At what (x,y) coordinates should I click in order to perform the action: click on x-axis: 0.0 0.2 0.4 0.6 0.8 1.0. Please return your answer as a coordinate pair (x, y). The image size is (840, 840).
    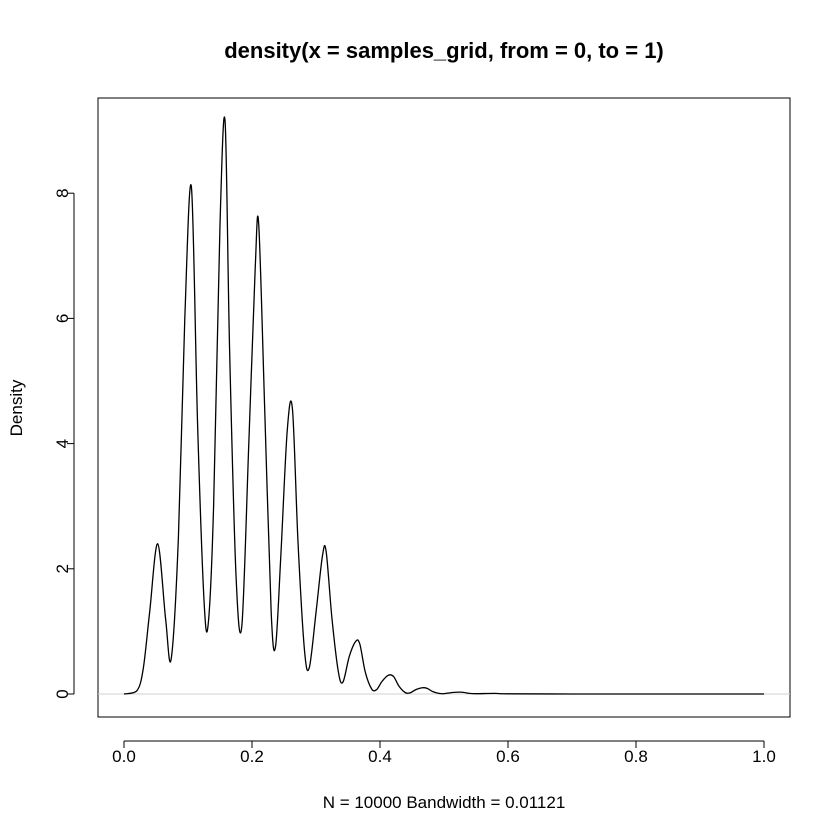
    Looking at the image, I should click on (444, 753).